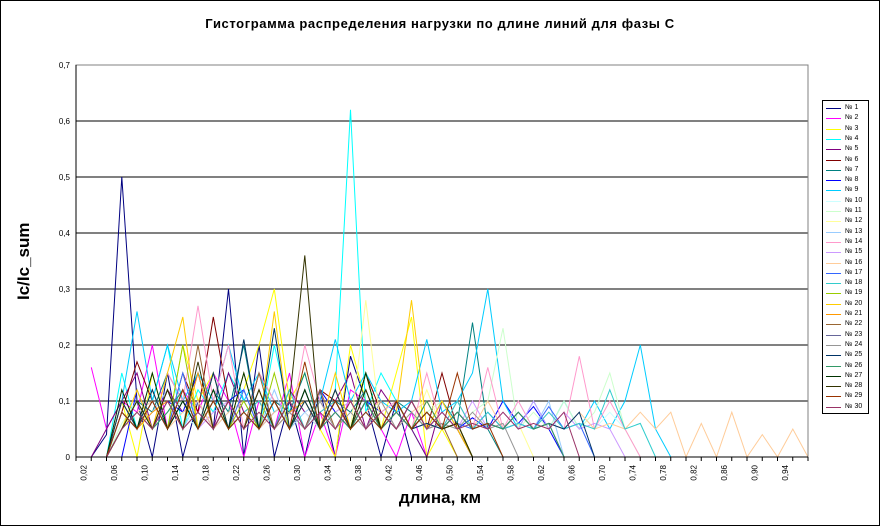 The height and width of the screenshot is (526, 880). What do you see at coordinates (852, 128) in the screenshot?
I see `legend-label: № 3` at bounding box center [852, 128].